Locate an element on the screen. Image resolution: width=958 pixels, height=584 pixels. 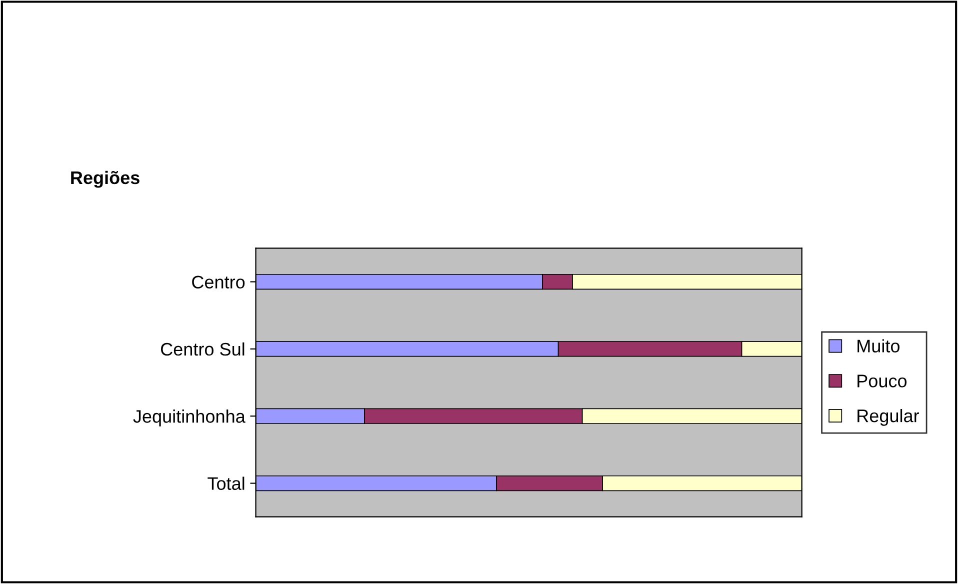
y-axis-title: Regiões is located at coordinates (105, 179).